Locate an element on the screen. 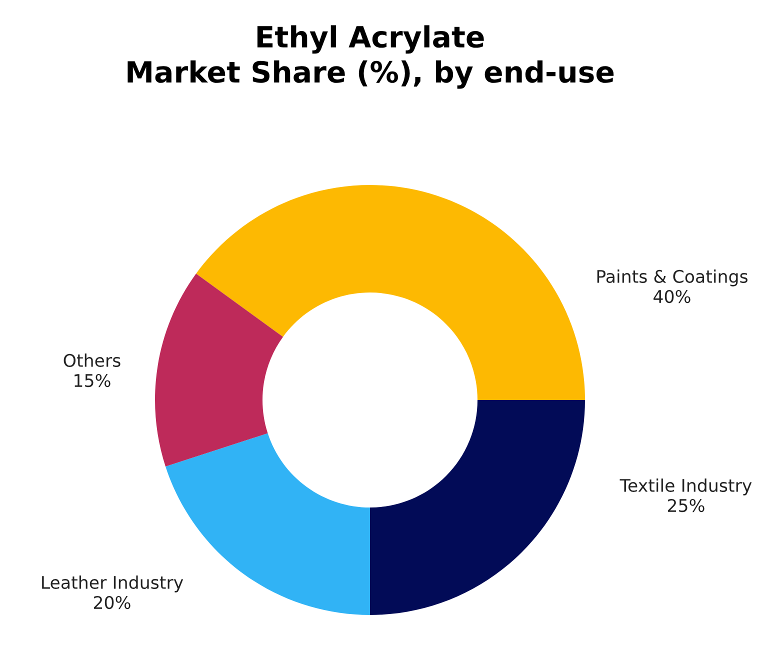 The image size is (784, 655). data-label: 15% is located at coordinates (92, 381).